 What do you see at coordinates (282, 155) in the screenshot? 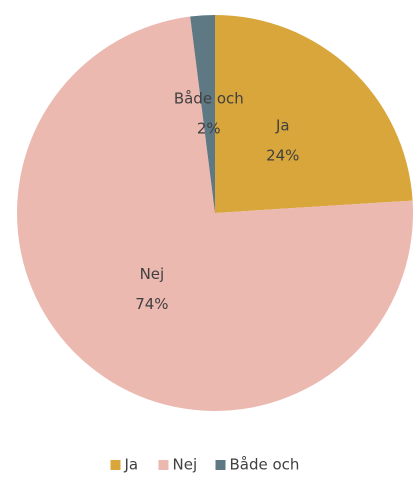
I see `data-label-value: 24%` at bounding box center [282, 155].